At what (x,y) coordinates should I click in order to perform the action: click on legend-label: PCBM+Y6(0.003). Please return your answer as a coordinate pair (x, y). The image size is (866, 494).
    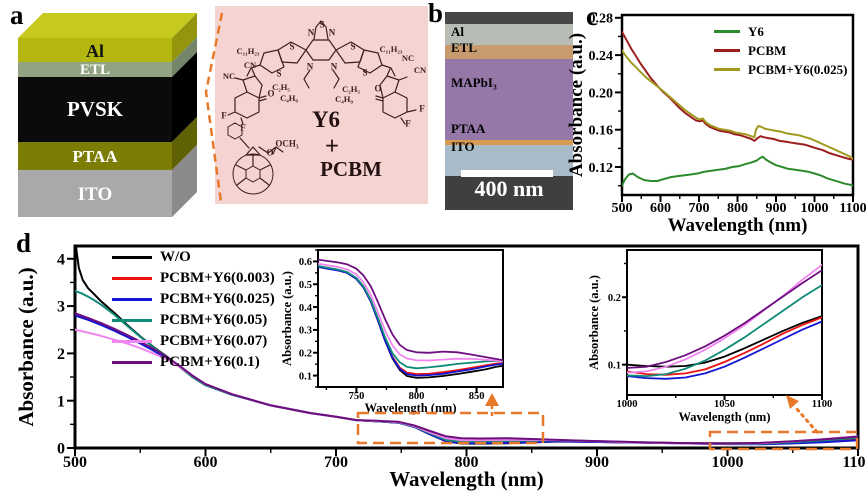
    Looking at the image, I should click on (217, 278).